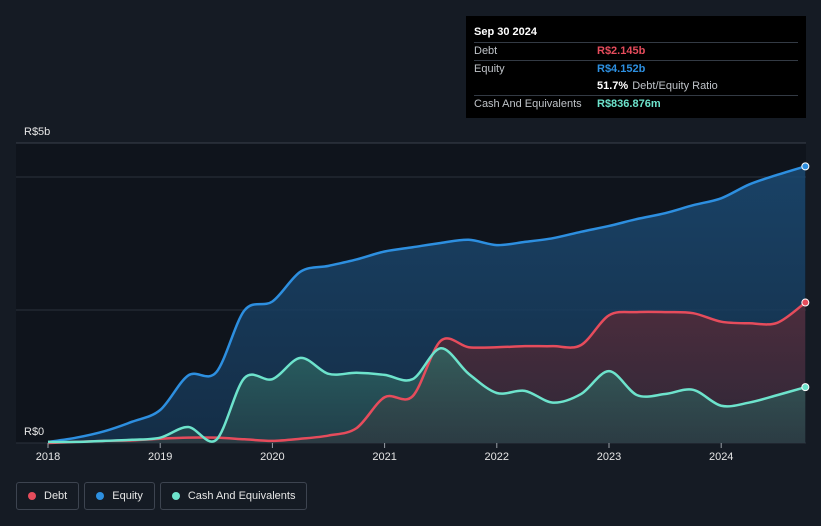 This screenshot has height=526, width=821. Describe the element at coordinates (528, 104) in the screenshot. I see `tooltip-cash-label: Cash And Equivalents` at that location.